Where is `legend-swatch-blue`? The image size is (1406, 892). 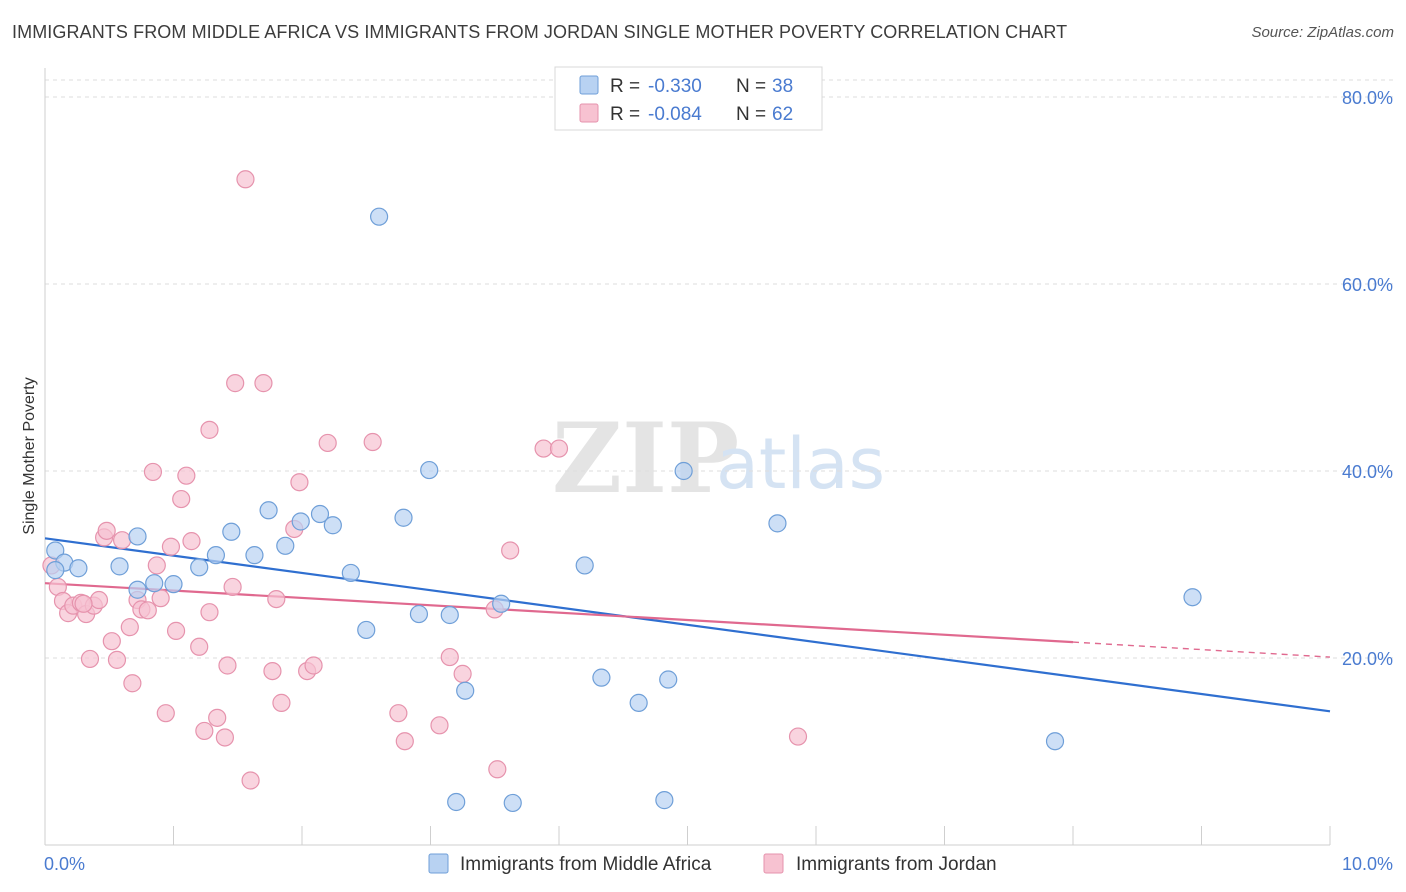 legend-swatch-blue is located at coordinates (589, 85).